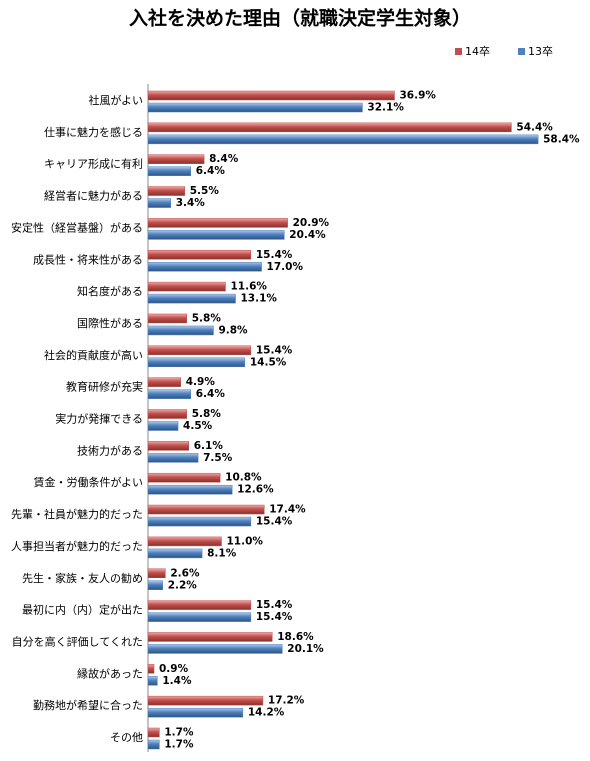 Image resolution: width=590 pixels, height=761 pixels. Describe the element at coordinates (222, 553) in the screenshot. I see `value-label: 8.1%` at that location.